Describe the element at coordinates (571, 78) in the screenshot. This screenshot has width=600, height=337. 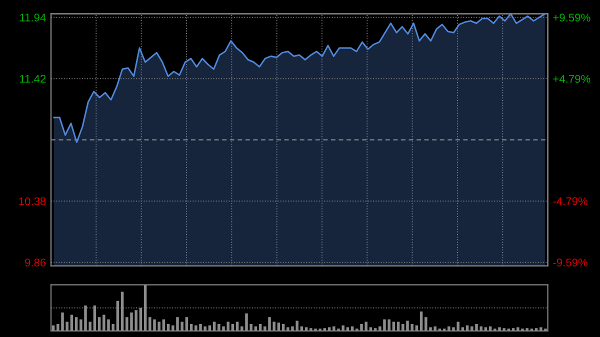
I see `y2-tick-label: +4.79%` at that location.